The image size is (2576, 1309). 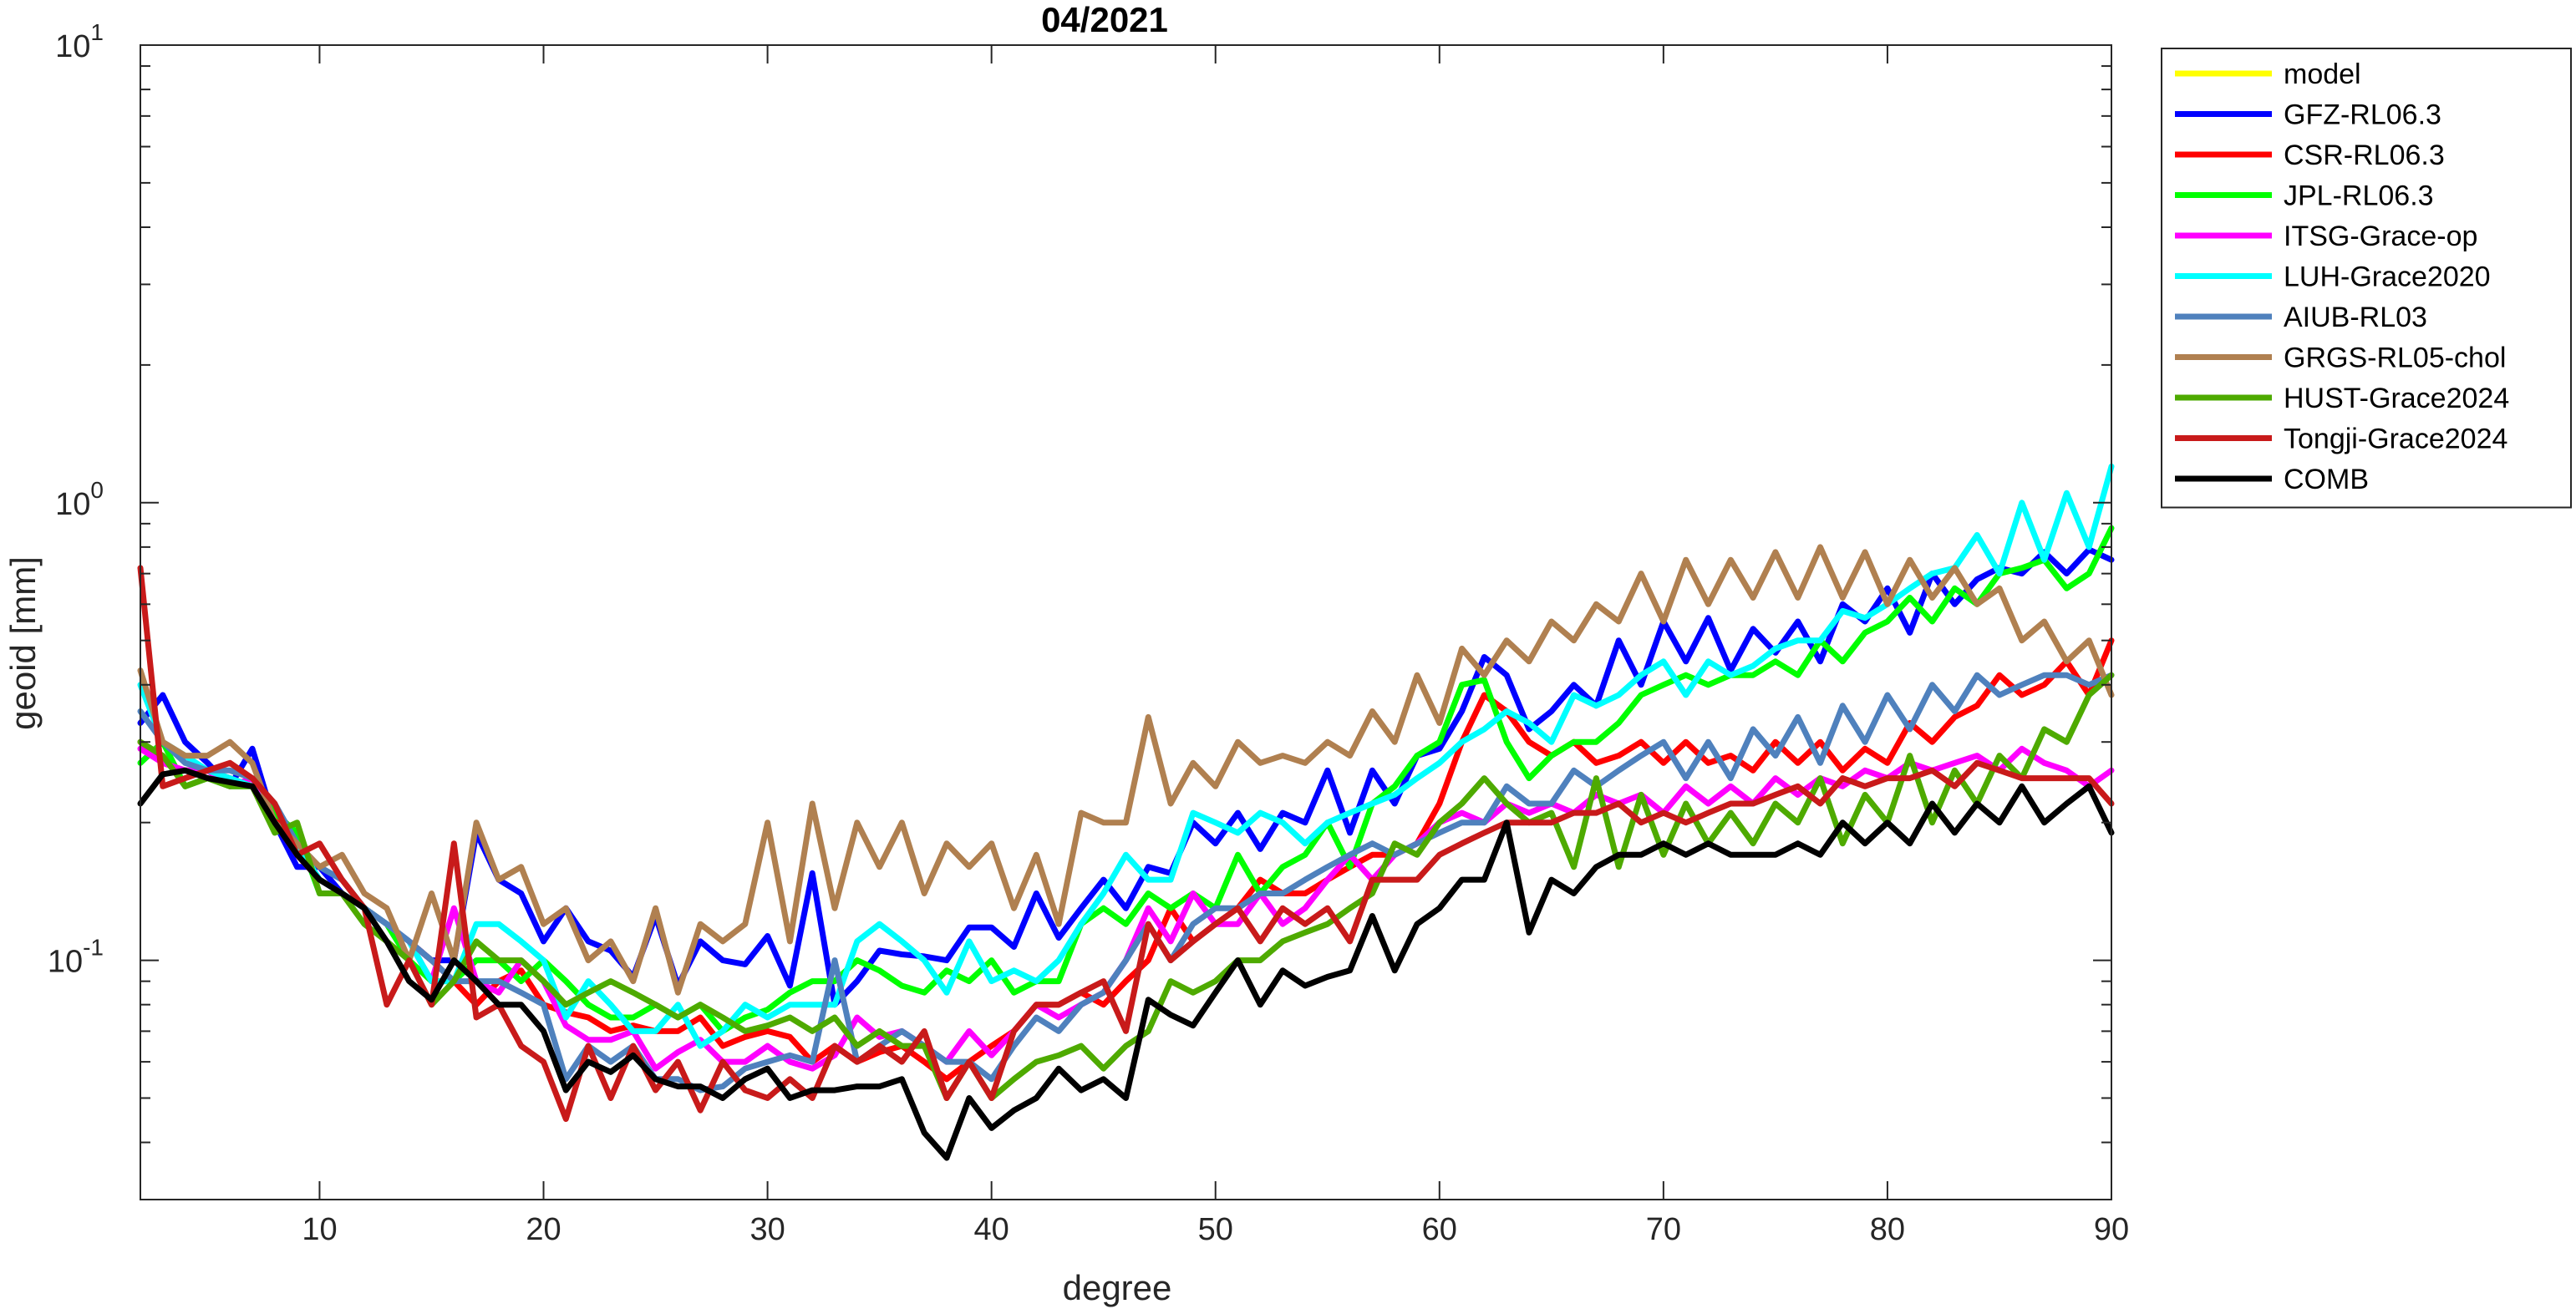 I want to click on legend-label-3: JPL-RL06.3, so click(x=2359, y=196).